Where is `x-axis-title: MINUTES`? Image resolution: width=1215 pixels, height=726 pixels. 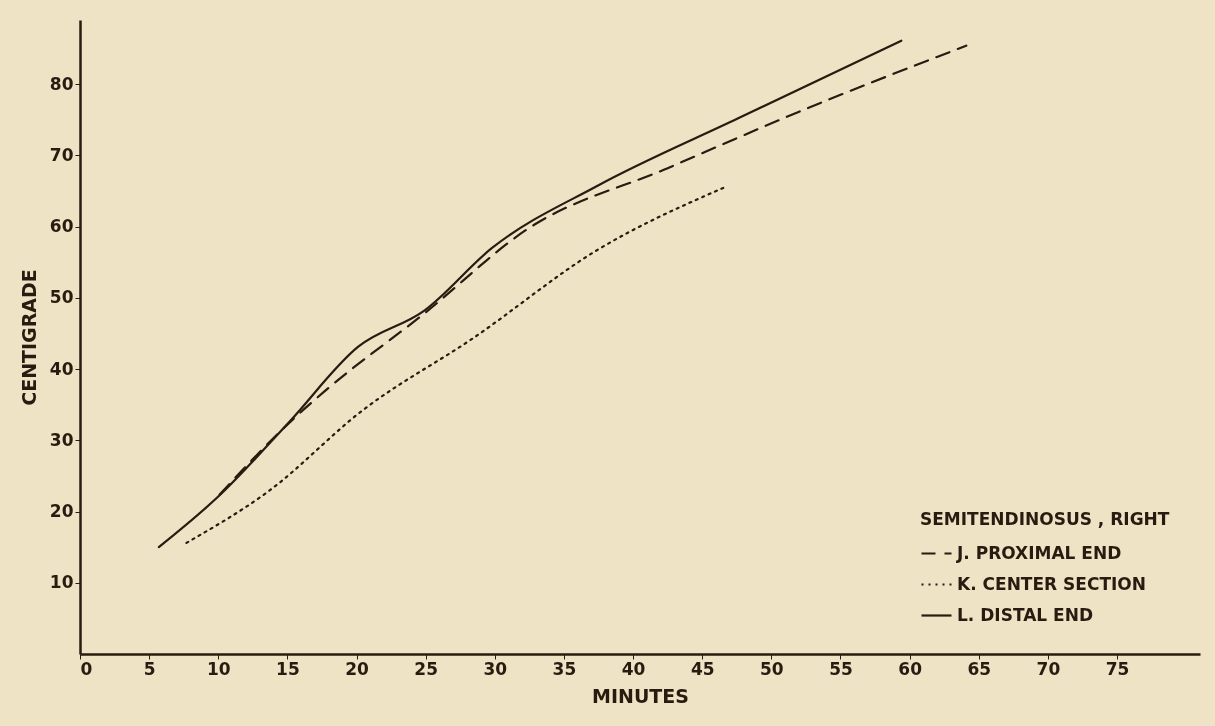 x-axis-title: MINUTES is located at coordinates (640, 695).